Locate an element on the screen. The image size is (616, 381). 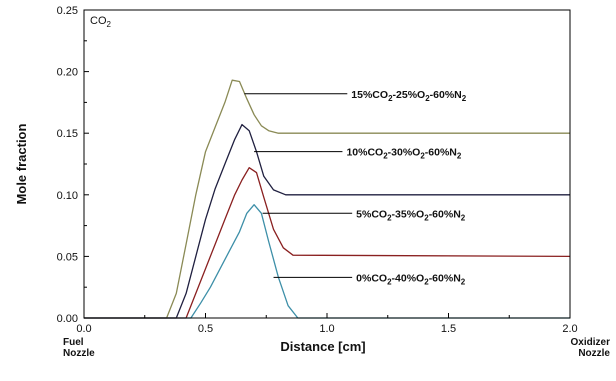
series-label-1: 10%CO2-30%O2-60%N2 is located at coordinates (403, 154).